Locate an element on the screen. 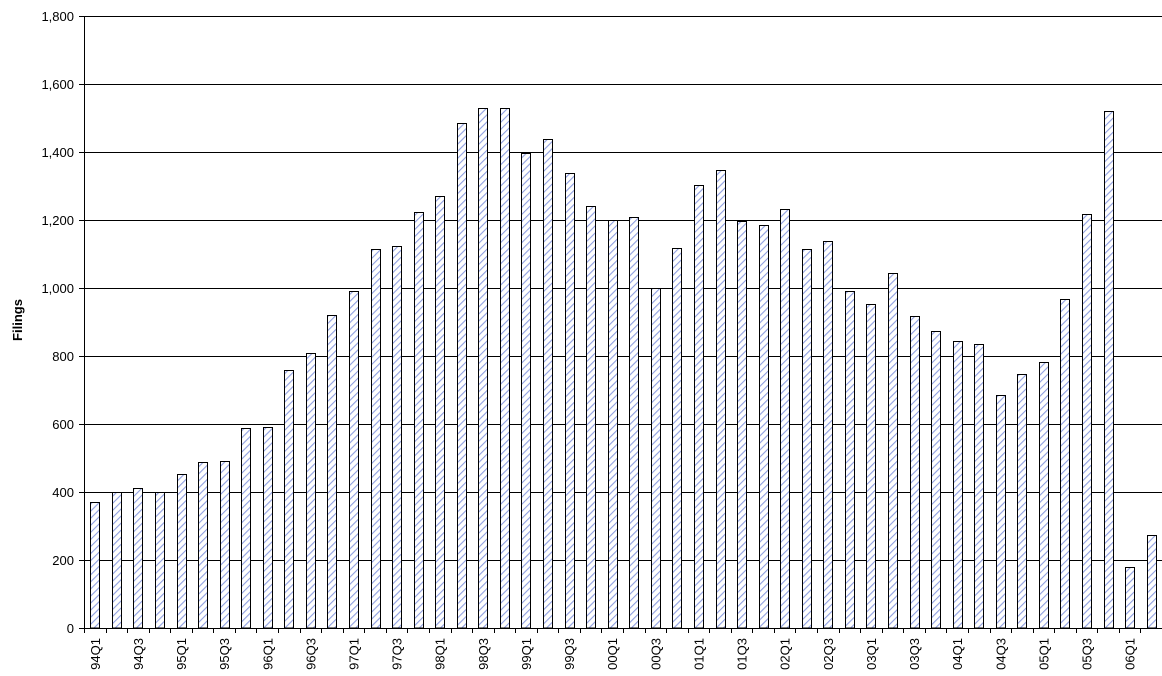  y-tick-label: 1,200 is located at coordinates (57, 220).